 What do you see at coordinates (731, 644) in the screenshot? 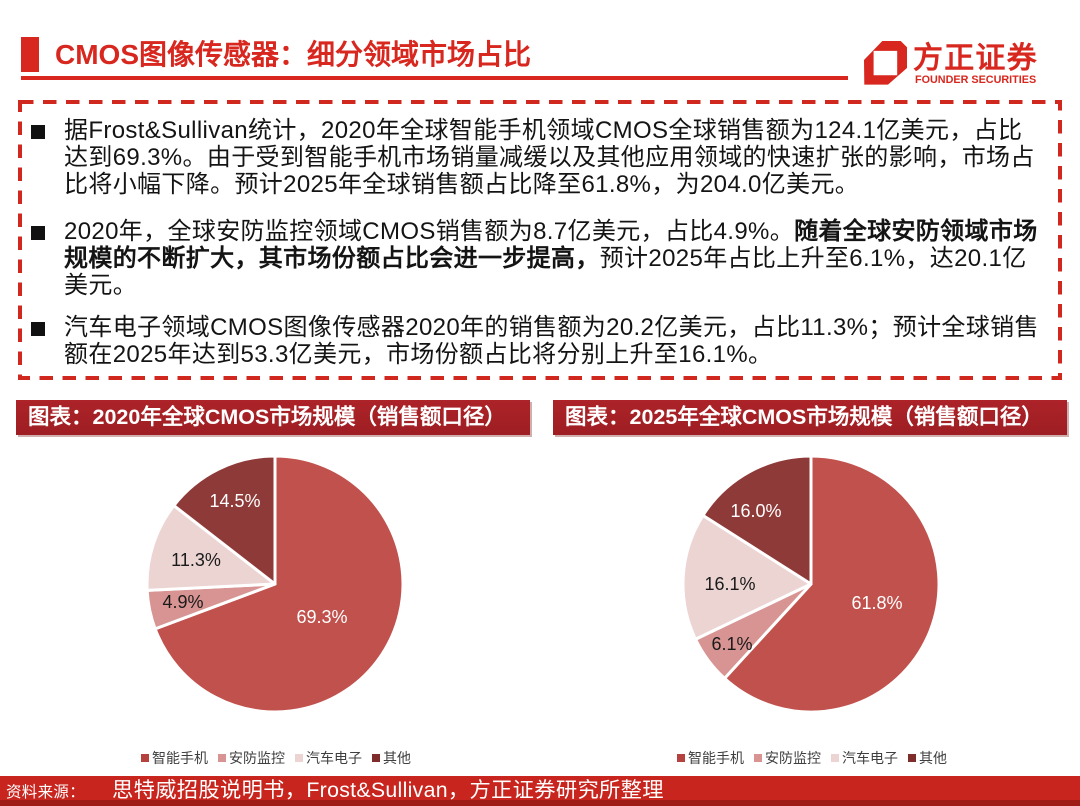
I see `svg-text: 6.1%` at bounding box center [731, 644].